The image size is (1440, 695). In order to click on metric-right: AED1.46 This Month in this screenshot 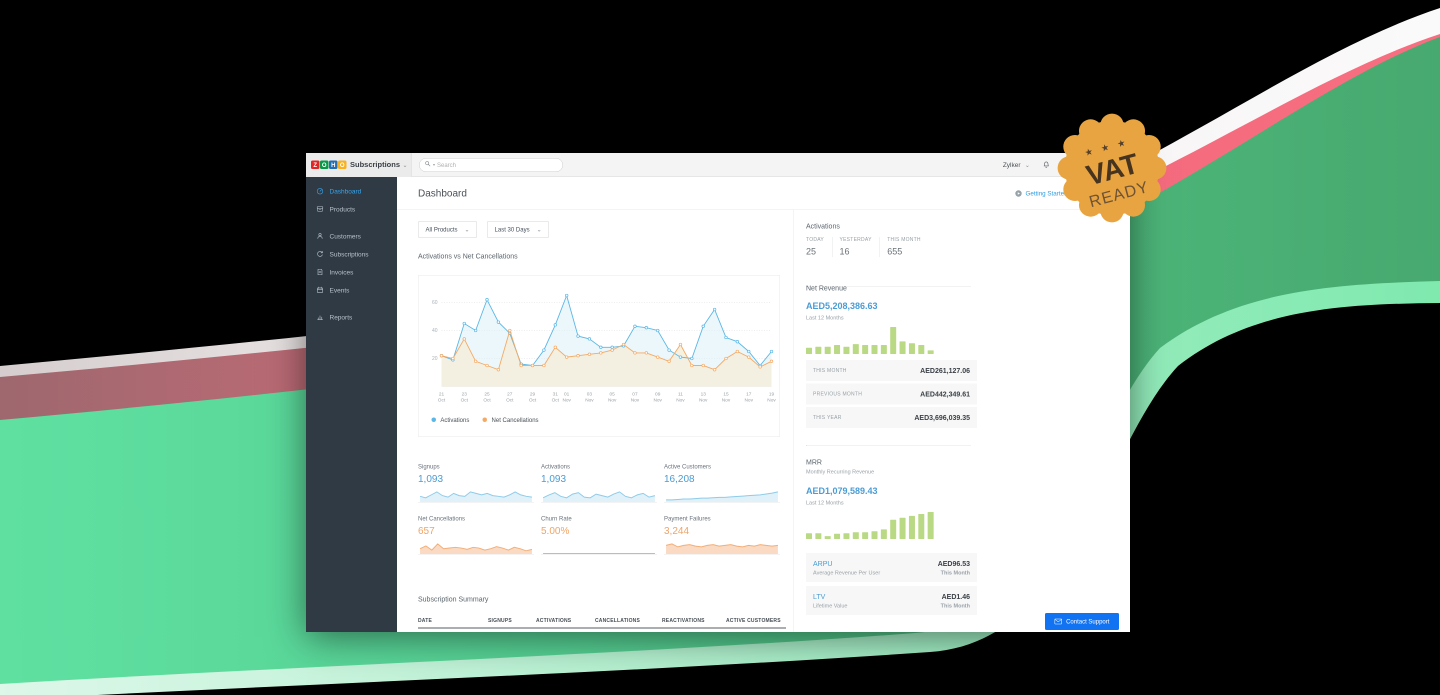, I will do `click(955, 600)`.